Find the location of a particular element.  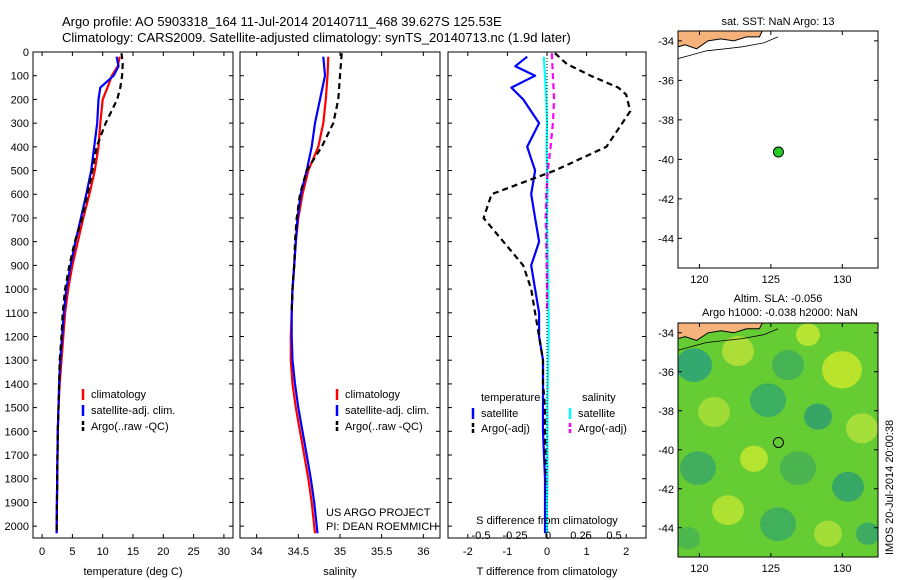

x-tick-label: 2 is located at coordinates (626, 552).